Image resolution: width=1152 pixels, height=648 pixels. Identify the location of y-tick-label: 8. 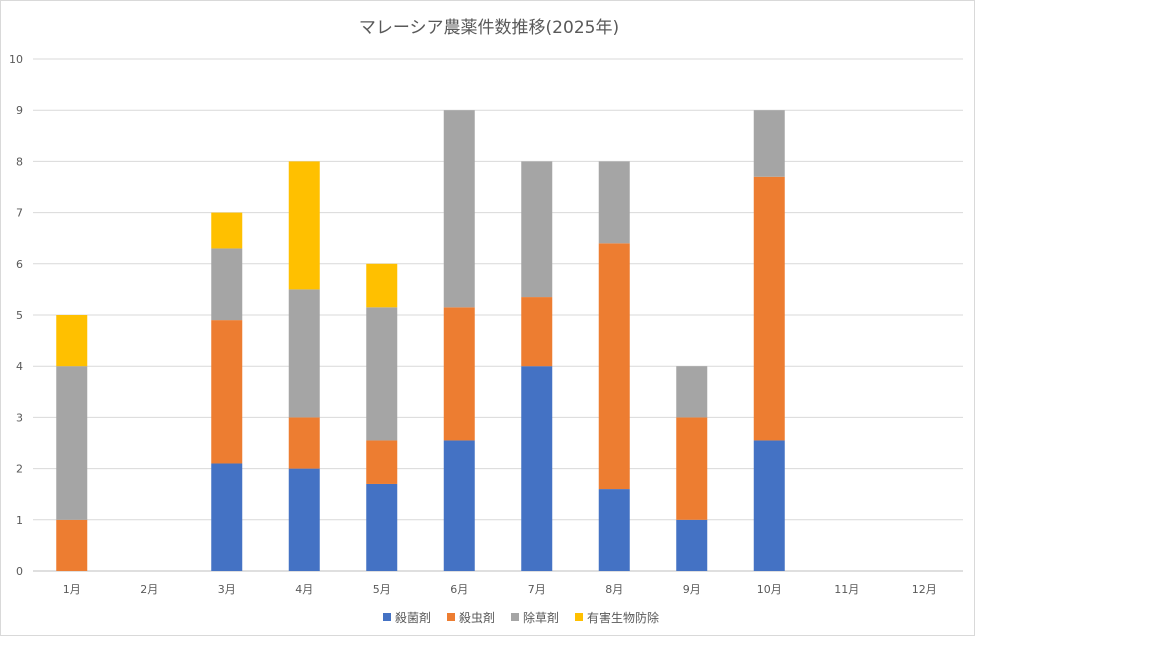
(19, 161).